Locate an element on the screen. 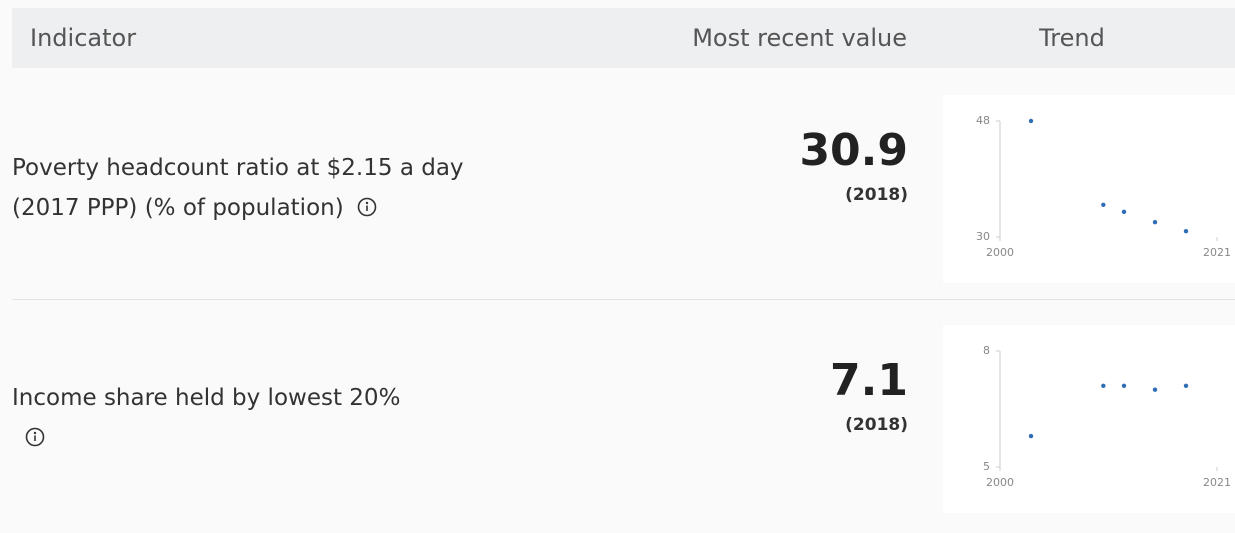  y-tick-label: 30 is located at coordinates (983, 236).